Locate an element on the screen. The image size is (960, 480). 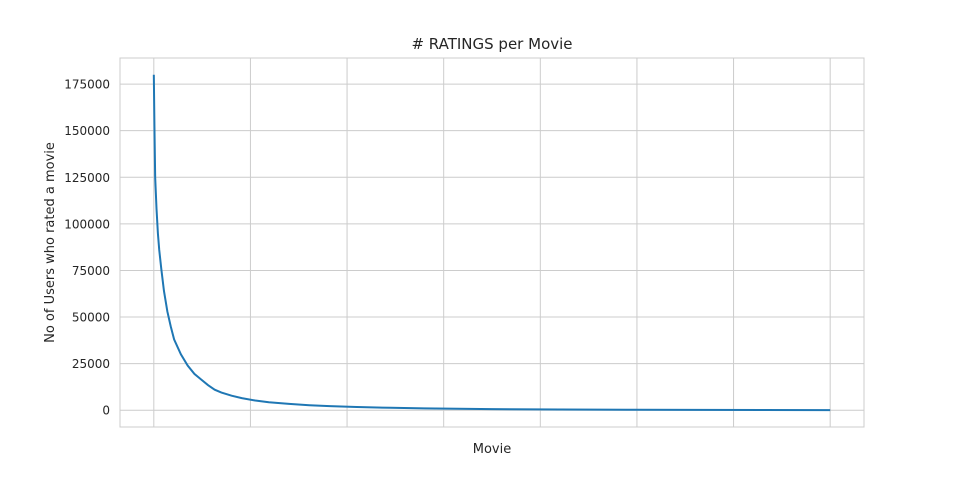
y-tick-label: 100000 is located at coordinates (87, 224).